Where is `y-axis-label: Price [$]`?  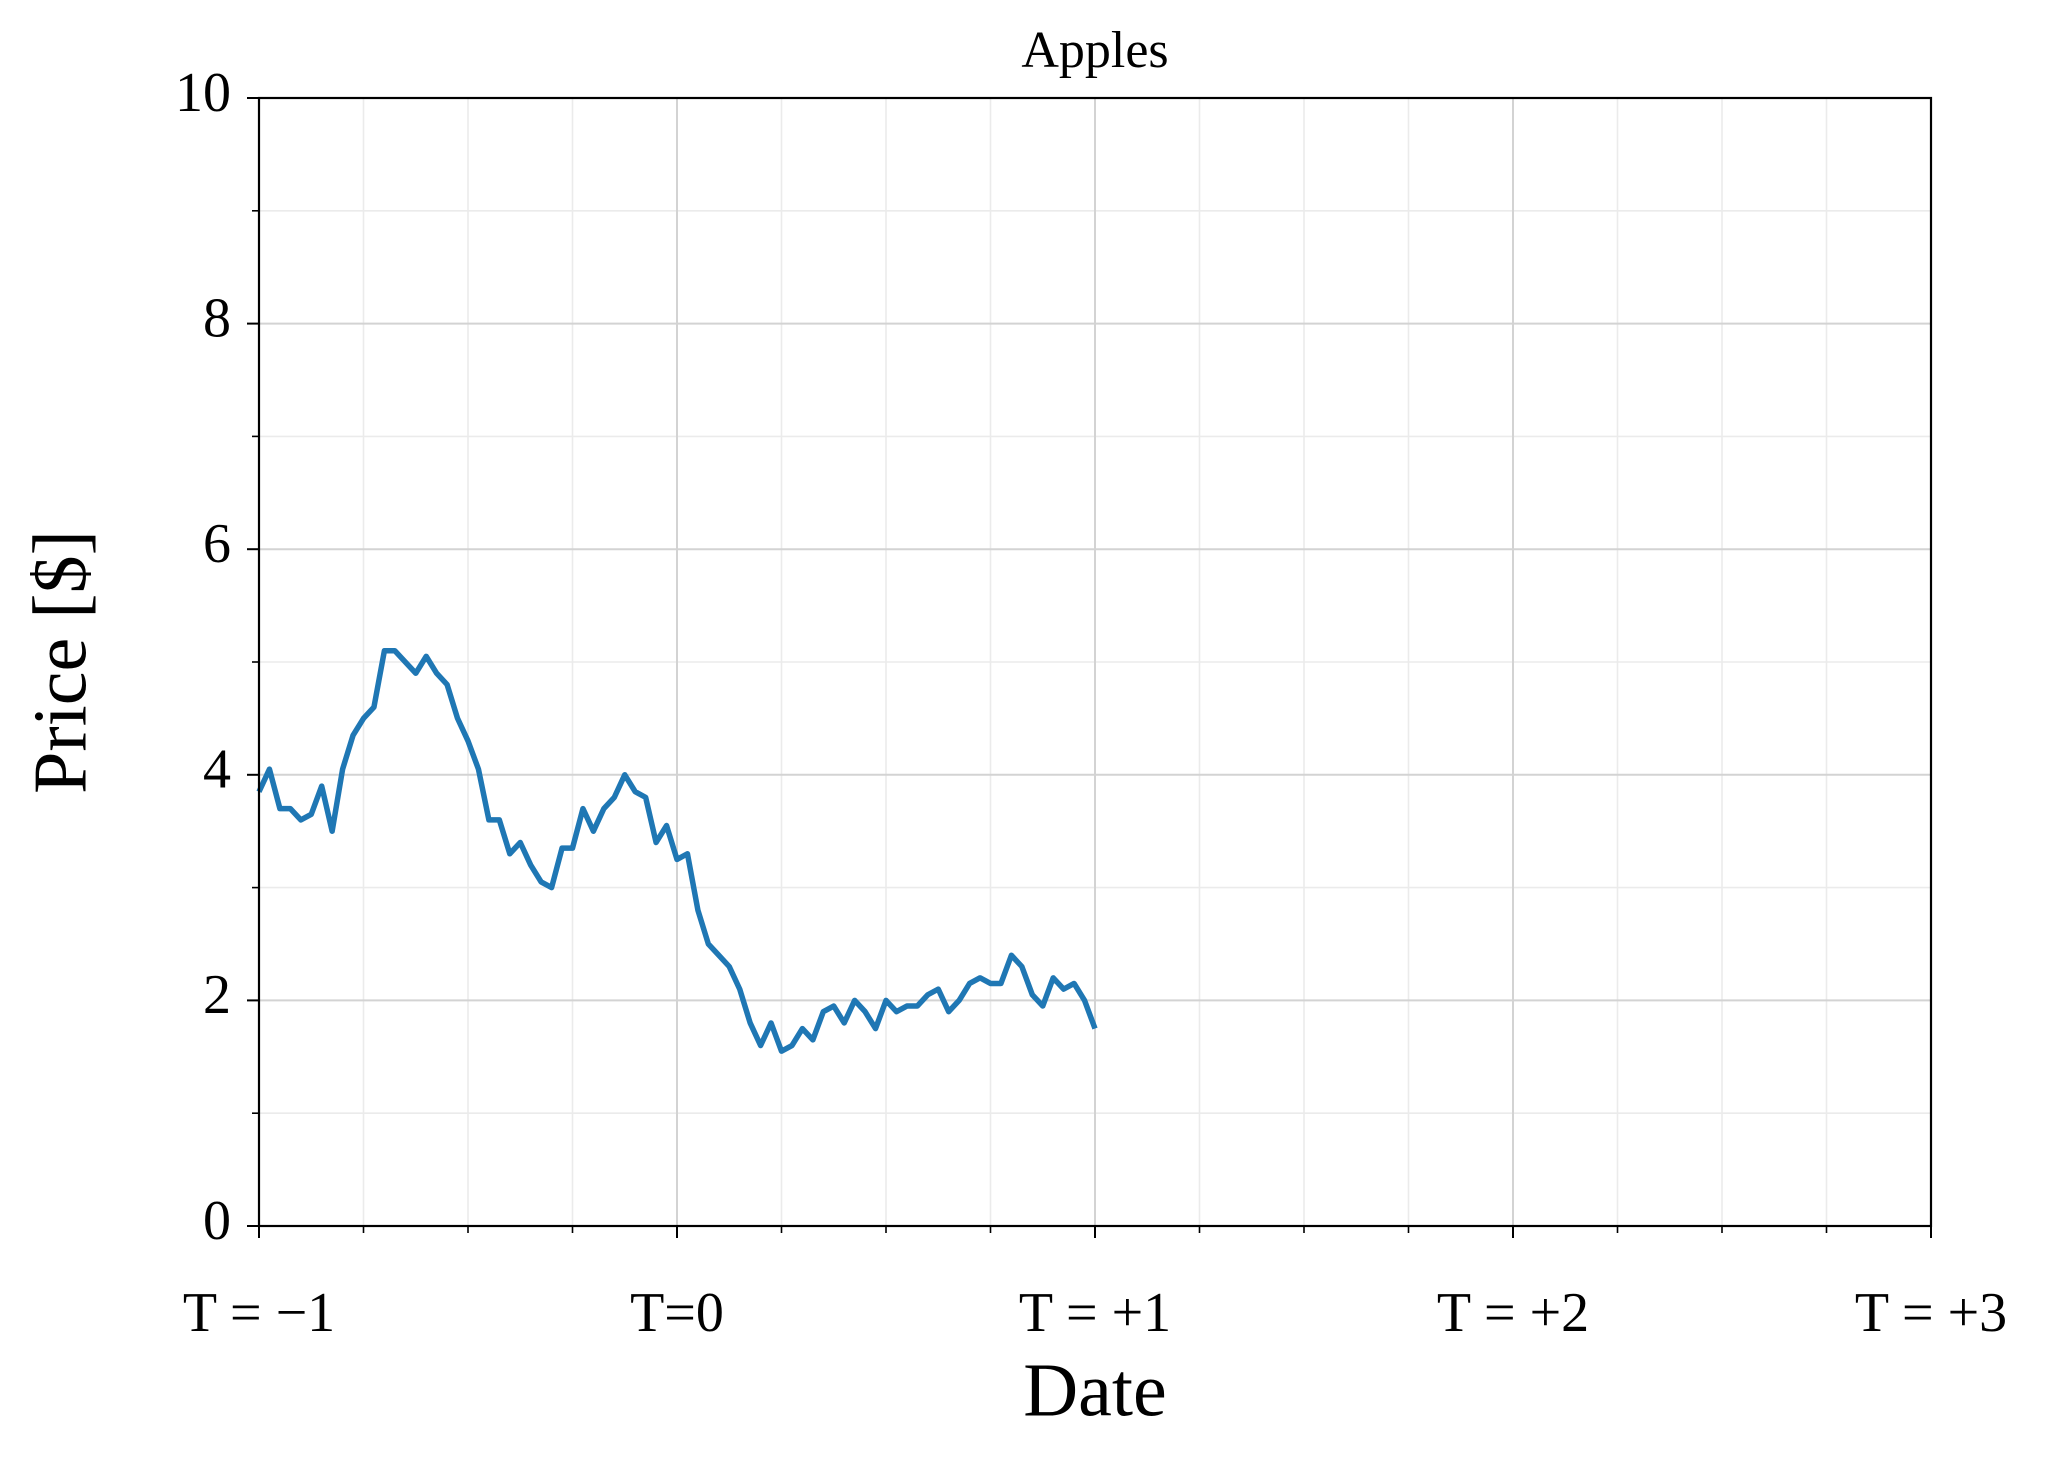
y-axis-label: Price [$] is located at coordinates (60, 662).